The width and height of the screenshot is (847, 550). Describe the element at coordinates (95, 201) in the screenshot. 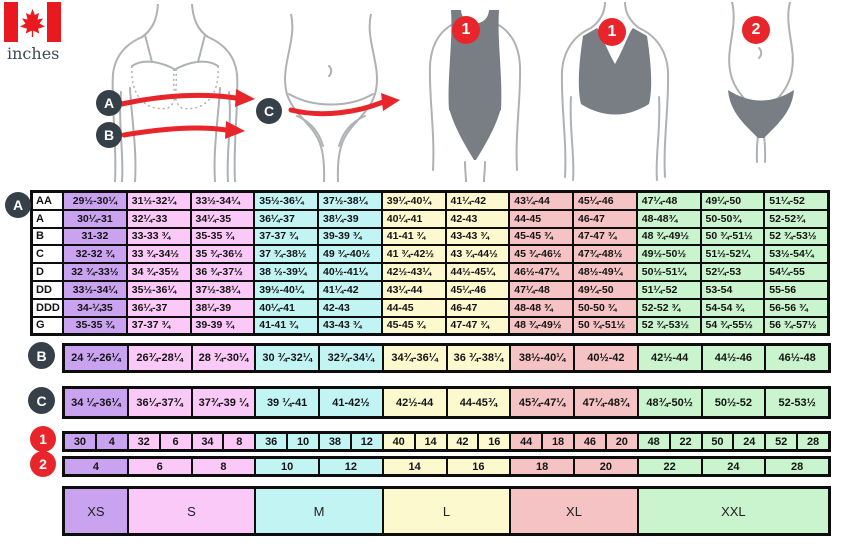

I see `cup-size-cell: 29½-30¼` at that location.